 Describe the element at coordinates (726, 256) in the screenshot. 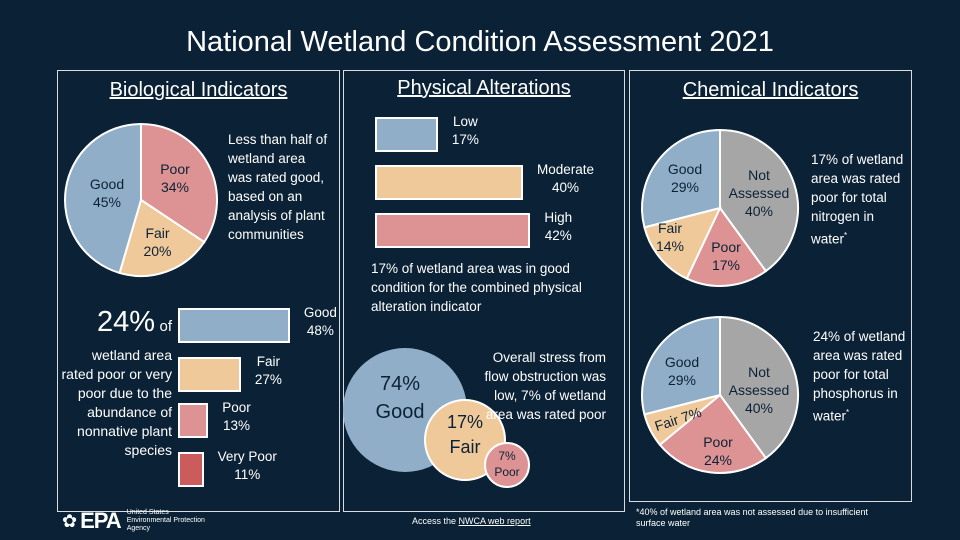

I see `n-pie-label-poor: Poor 17%` at that location.